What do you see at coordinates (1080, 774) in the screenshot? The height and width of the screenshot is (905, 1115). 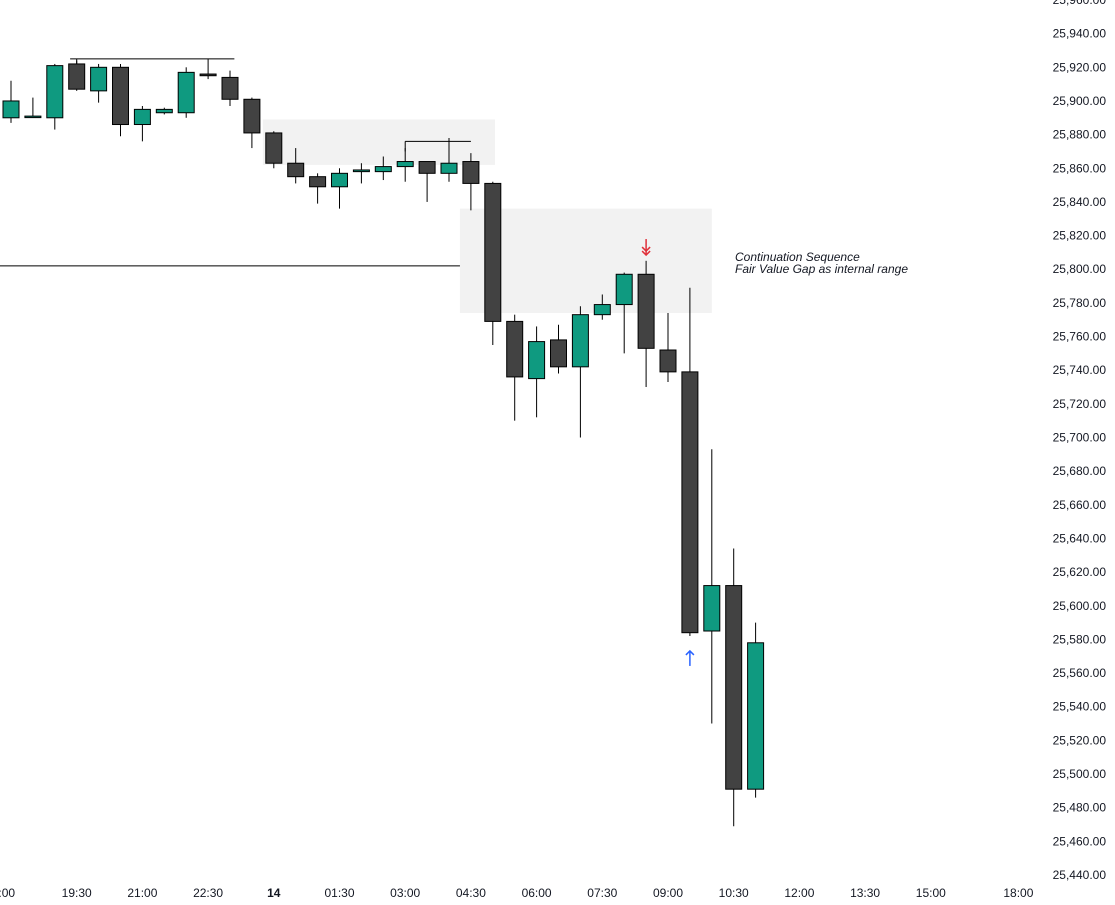 I see `price-tick-label: 25,500.00` at bounding box center [1080, 774].